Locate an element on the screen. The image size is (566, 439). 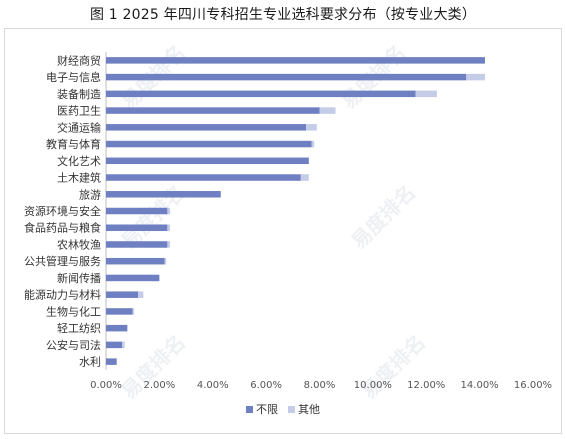
category-label: 生物与化工 is located at coordinates (73, 311).